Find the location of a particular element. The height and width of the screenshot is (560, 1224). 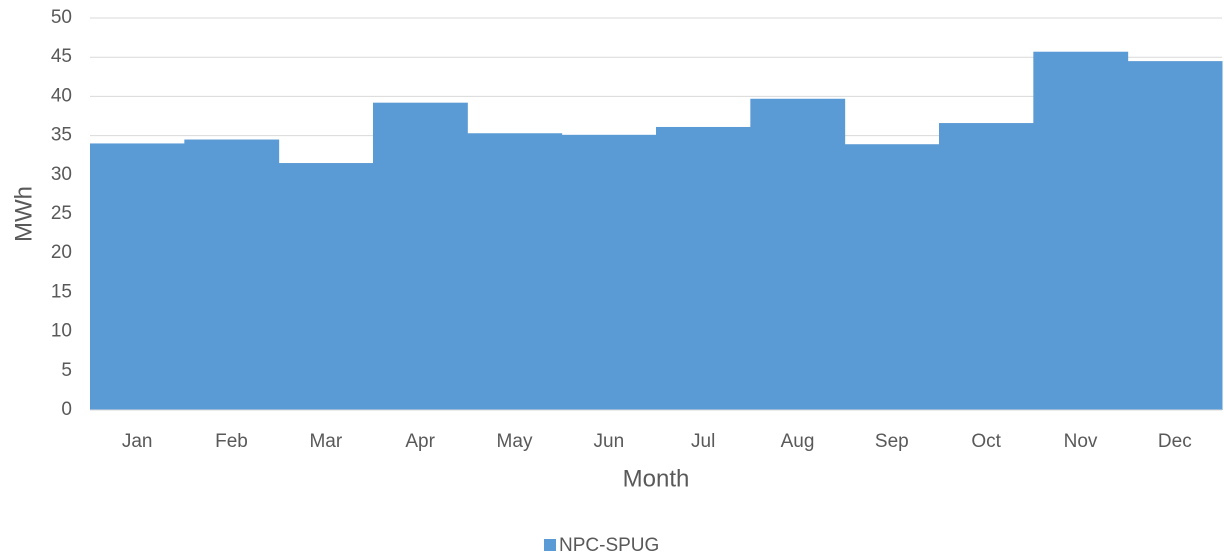

y-tick-label: 45 is located at coordinates (61, 56).